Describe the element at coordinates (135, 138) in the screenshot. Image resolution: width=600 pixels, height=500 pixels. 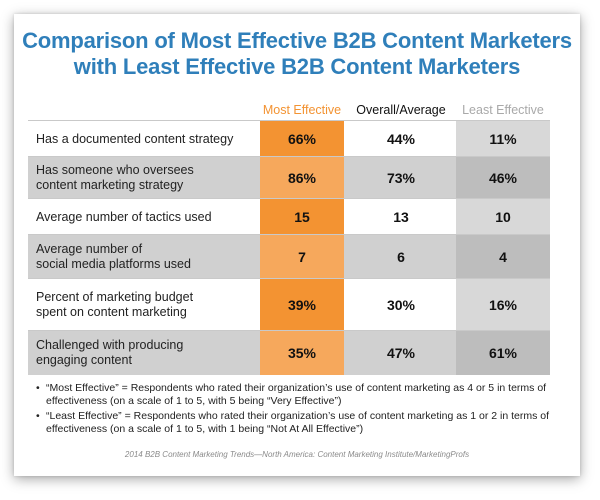
I see `row-label: Has a documented content strategy` at that location.